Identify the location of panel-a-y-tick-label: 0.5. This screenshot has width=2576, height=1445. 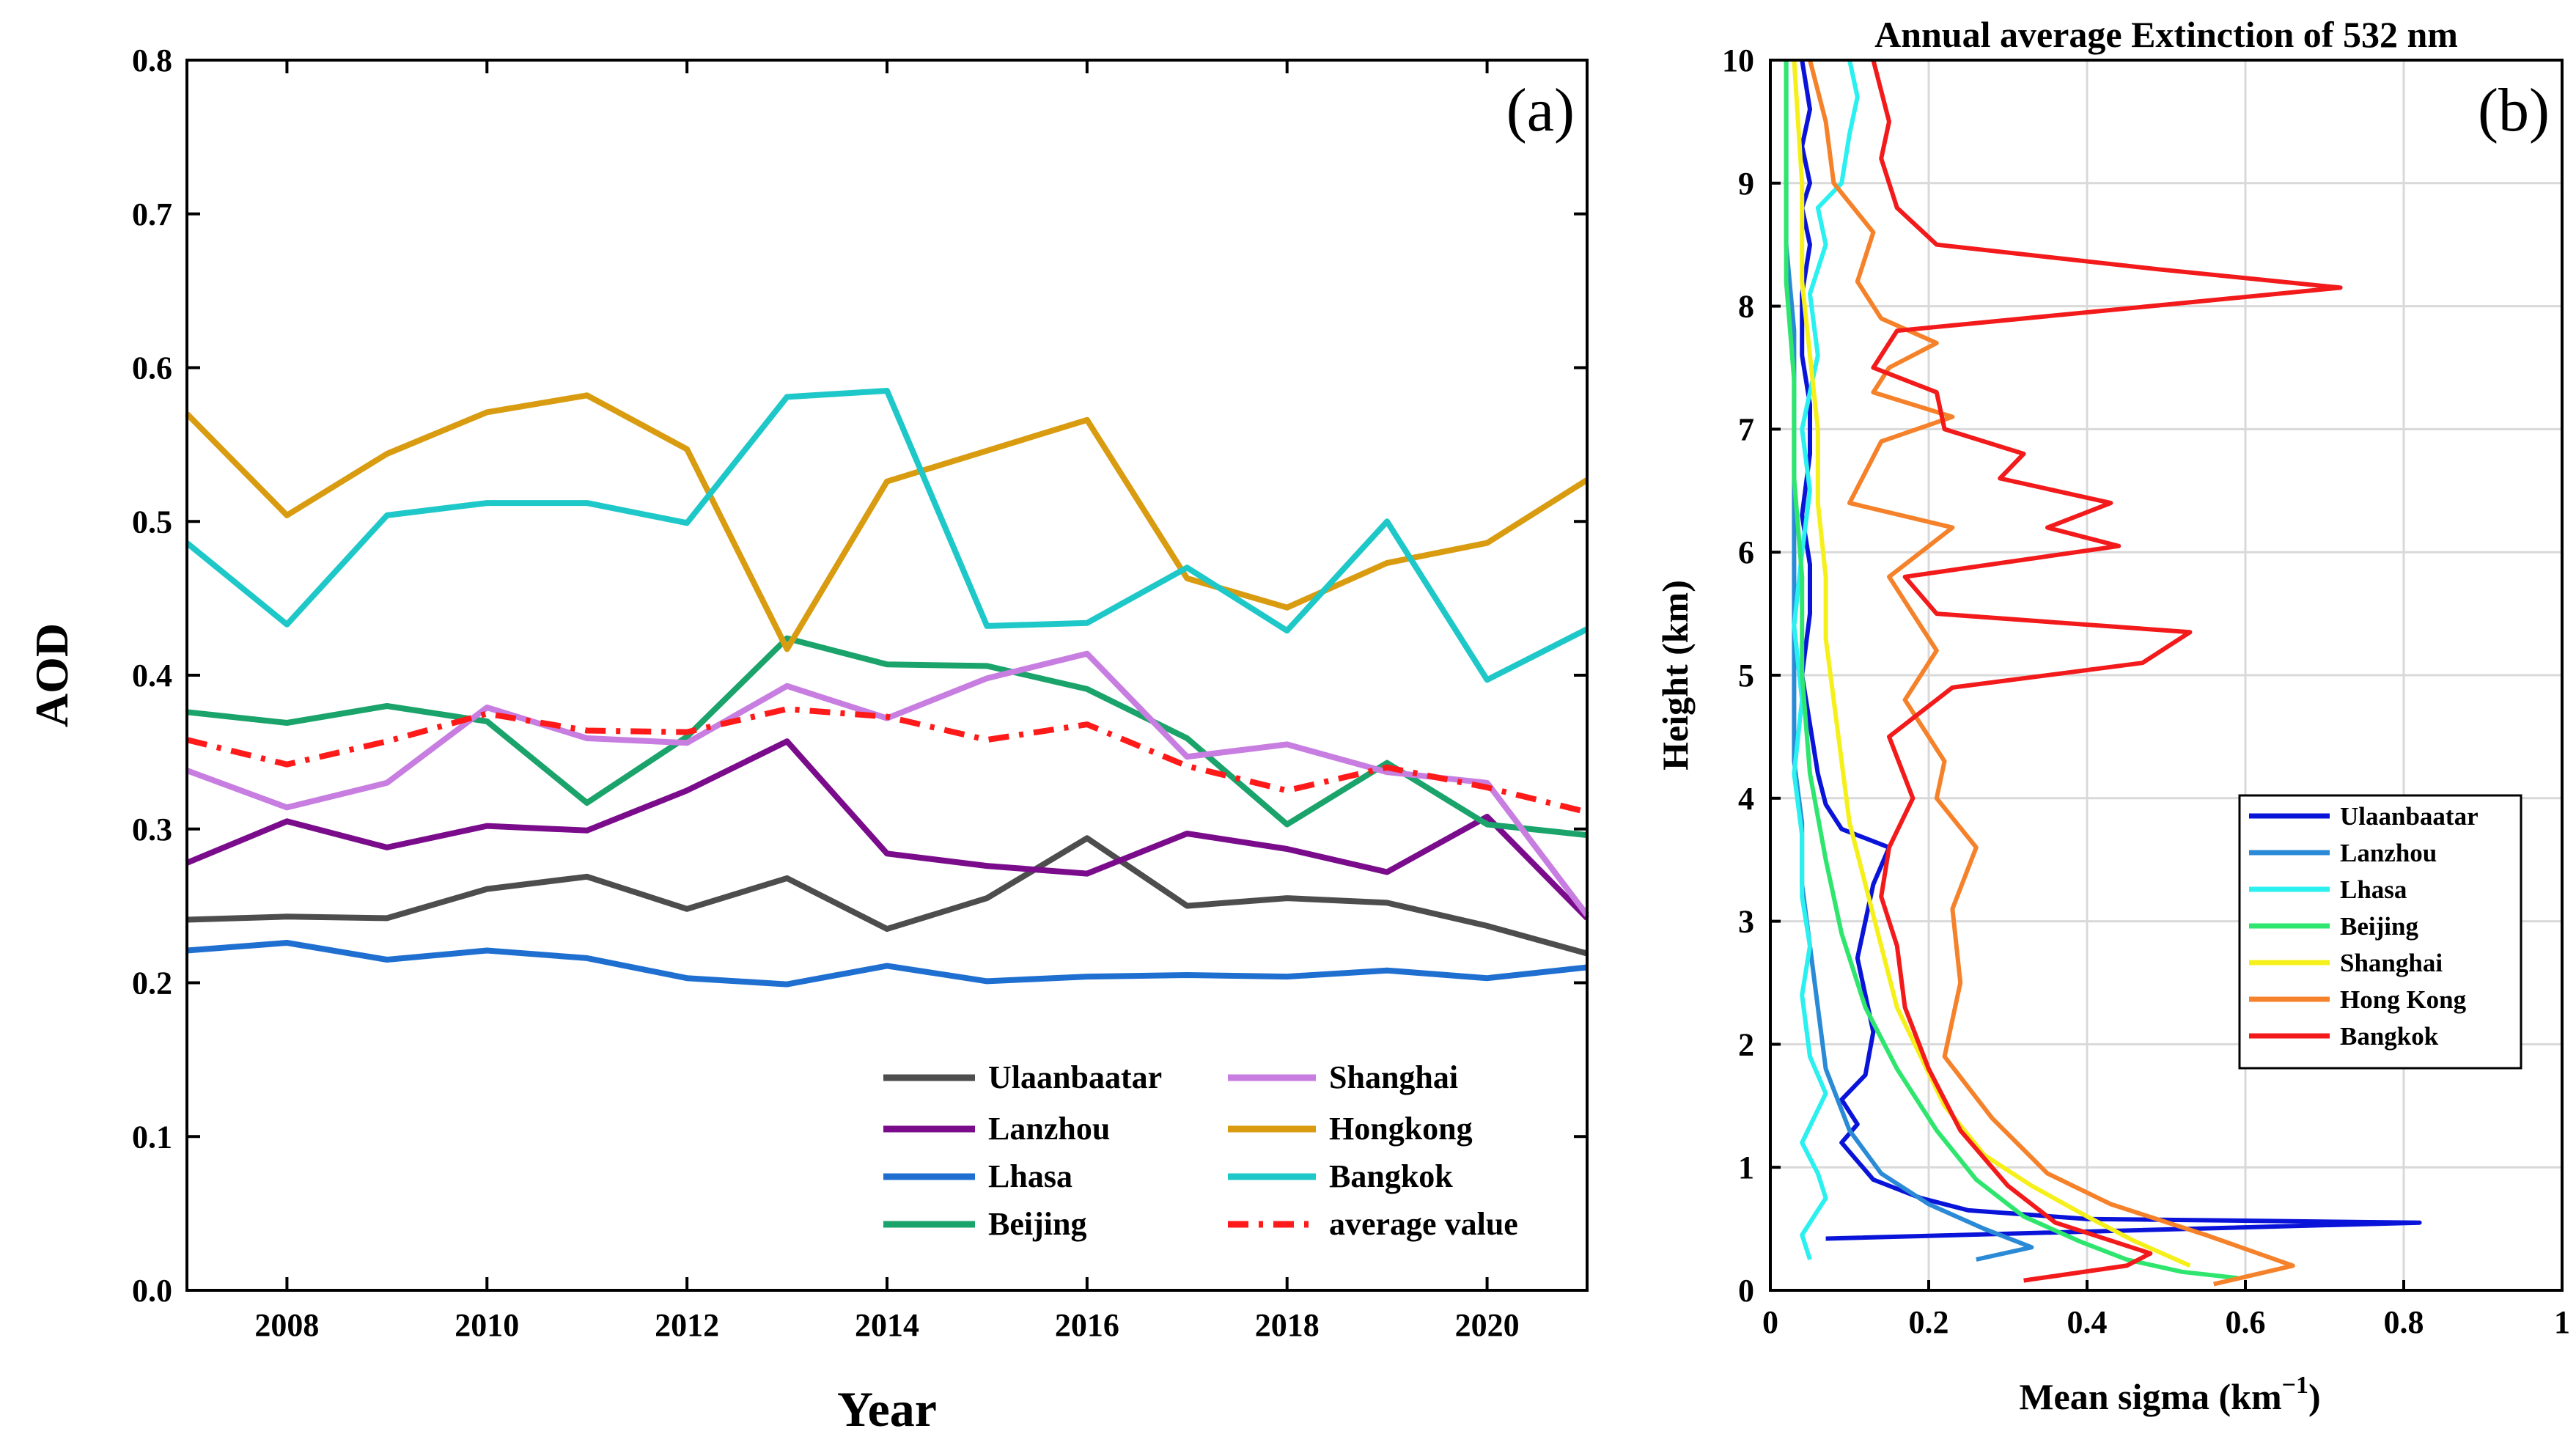
(152, 522).